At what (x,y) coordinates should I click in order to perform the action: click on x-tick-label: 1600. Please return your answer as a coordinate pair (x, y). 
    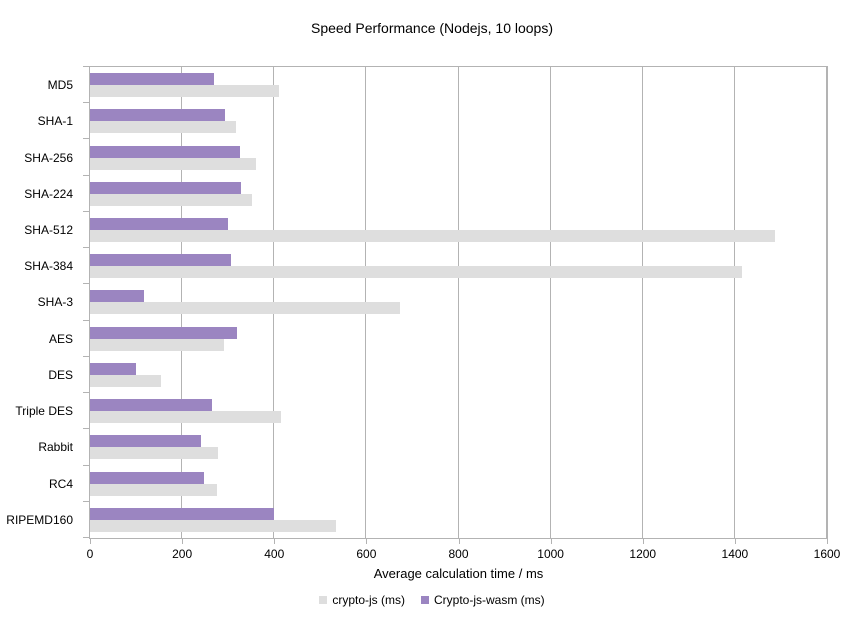
    Looking at the image, I should click on (827, 554).